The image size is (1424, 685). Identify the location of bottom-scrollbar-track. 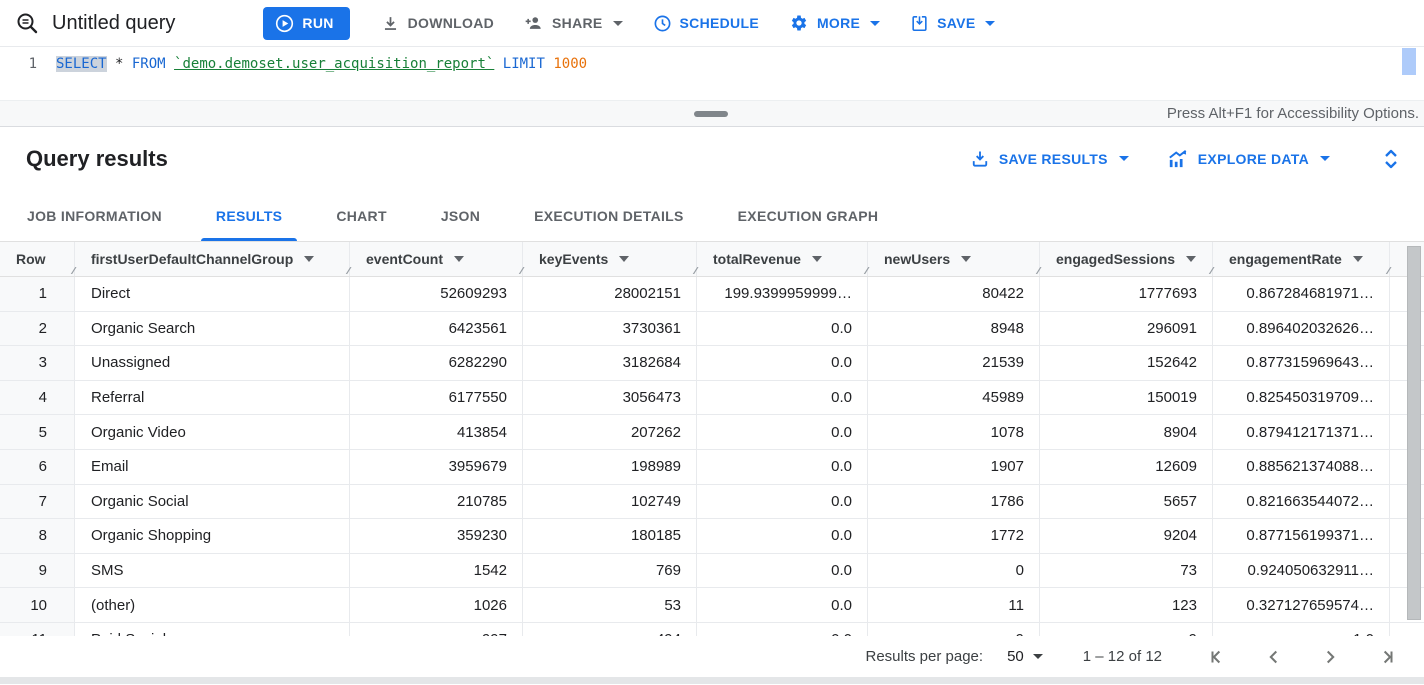
(712, 680).